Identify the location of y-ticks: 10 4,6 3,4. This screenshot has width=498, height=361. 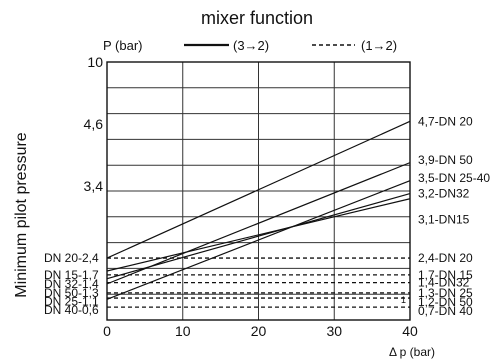
(94, 124).